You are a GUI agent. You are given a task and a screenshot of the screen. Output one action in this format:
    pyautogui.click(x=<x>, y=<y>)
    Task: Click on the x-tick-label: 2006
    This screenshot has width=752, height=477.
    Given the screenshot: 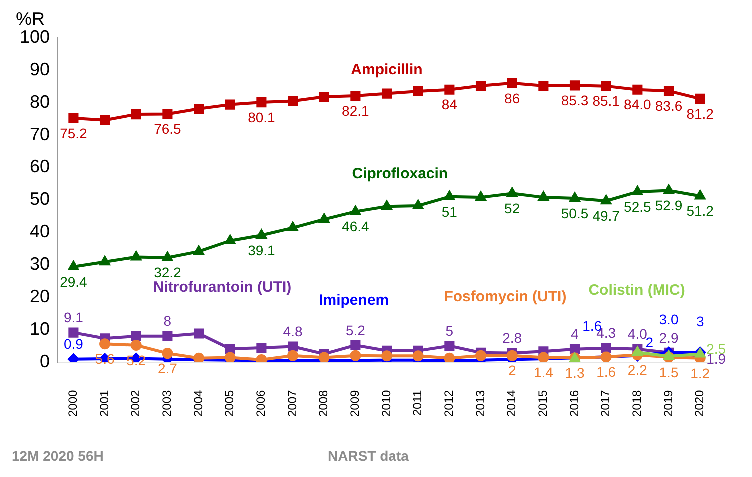 What is the action you would take?
    pyautogui.click(x=261, y=404)
    